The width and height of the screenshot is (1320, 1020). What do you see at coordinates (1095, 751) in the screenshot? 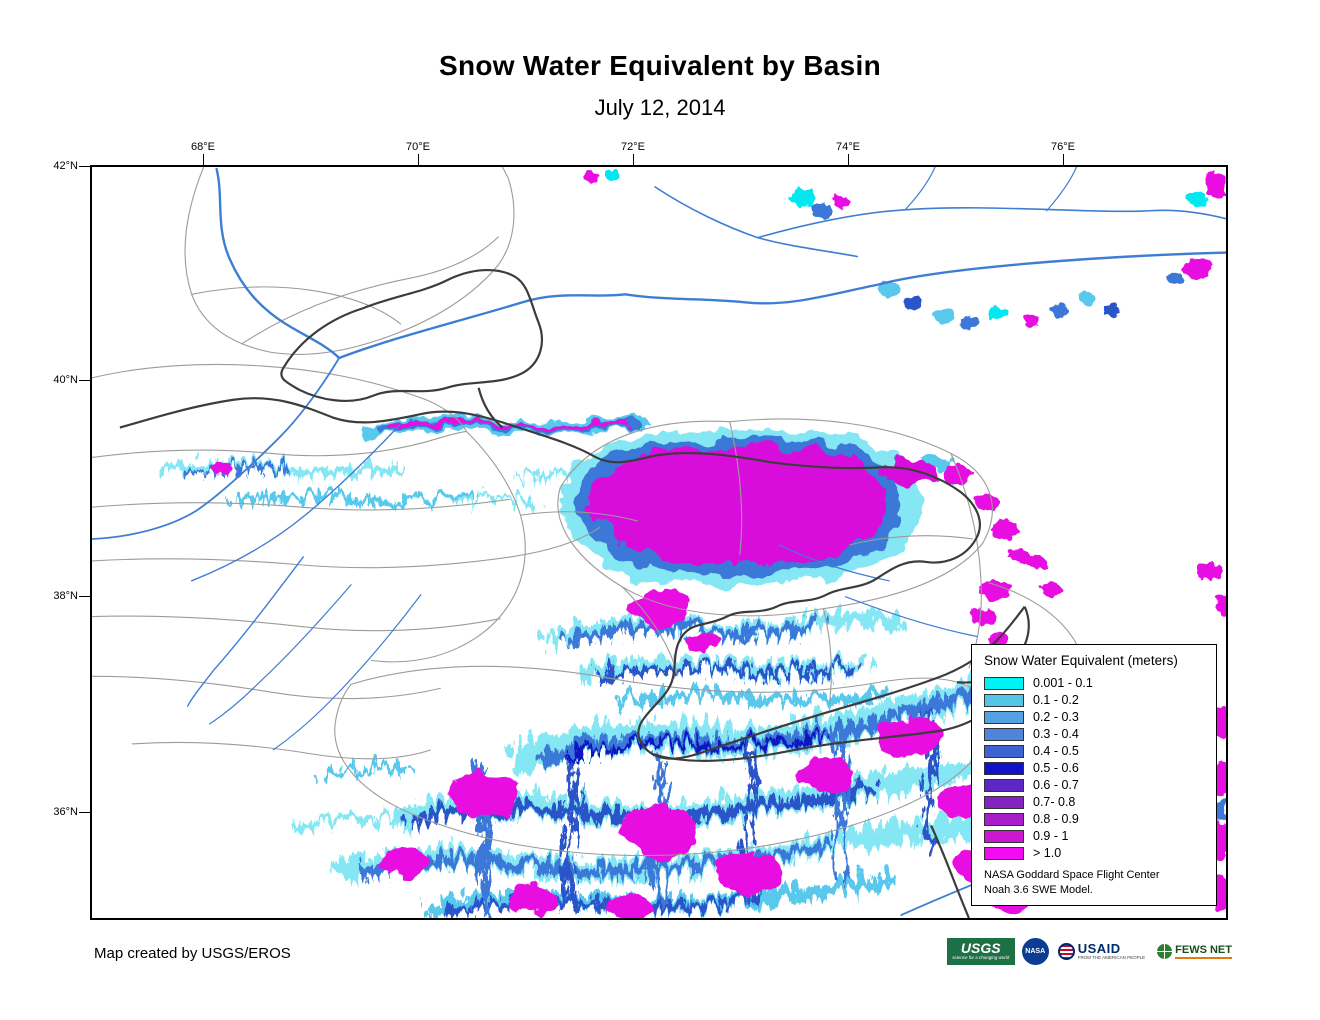
I see `legend-entry: 0.4 - 0.5` at bounding box center [1095, 751].